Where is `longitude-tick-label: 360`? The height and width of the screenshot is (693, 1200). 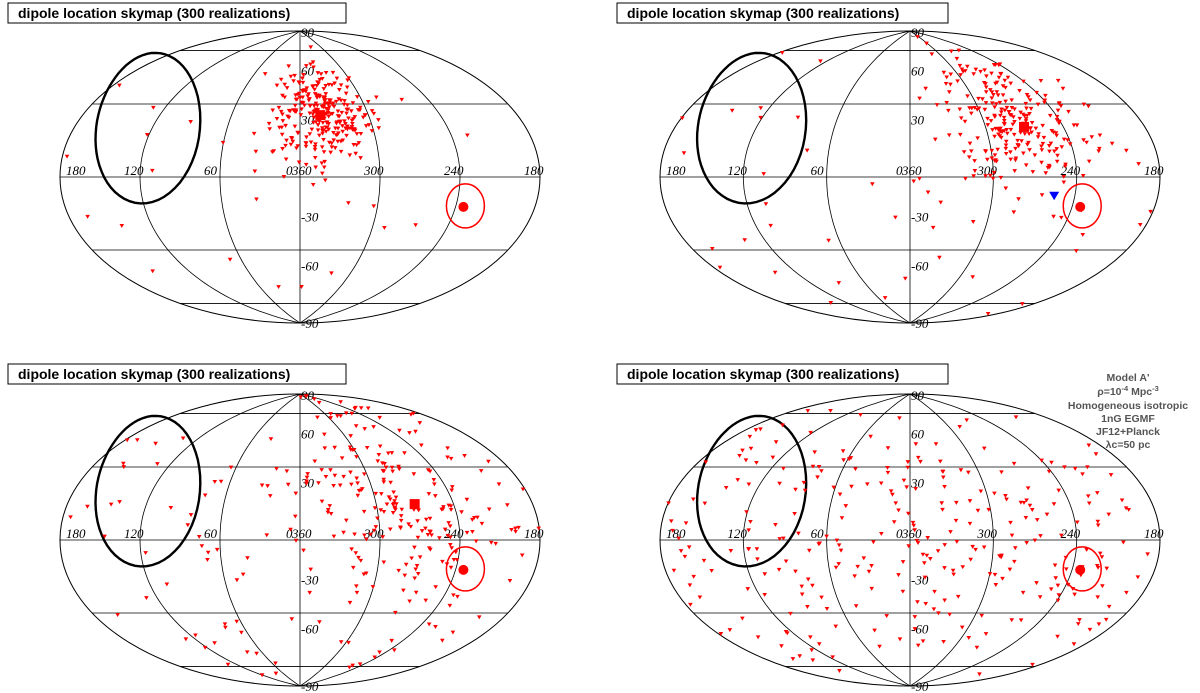
longitude-tick-label: 360 is located at coordinates (911, 170).